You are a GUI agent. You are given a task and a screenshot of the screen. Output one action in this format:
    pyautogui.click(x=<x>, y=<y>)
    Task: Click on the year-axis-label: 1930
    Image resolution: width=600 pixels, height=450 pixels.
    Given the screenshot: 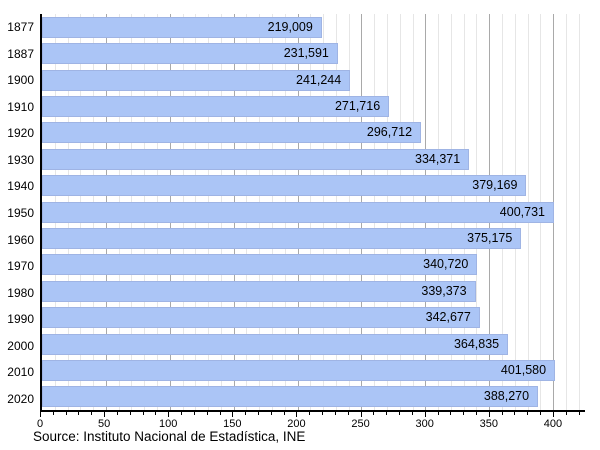 What is the action you would take?
    pyautogui.click(x=20, y=159)
    